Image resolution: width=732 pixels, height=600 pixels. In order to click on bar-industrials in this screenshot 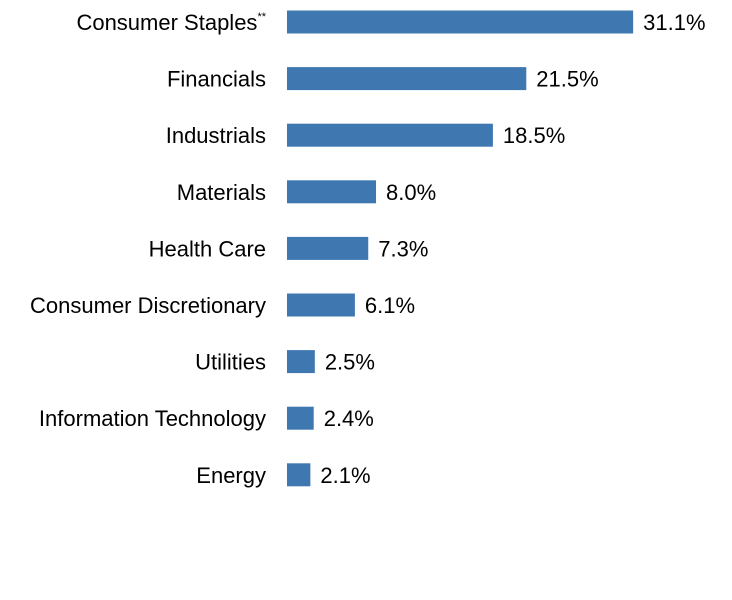, I will do `click(390, 135)`.